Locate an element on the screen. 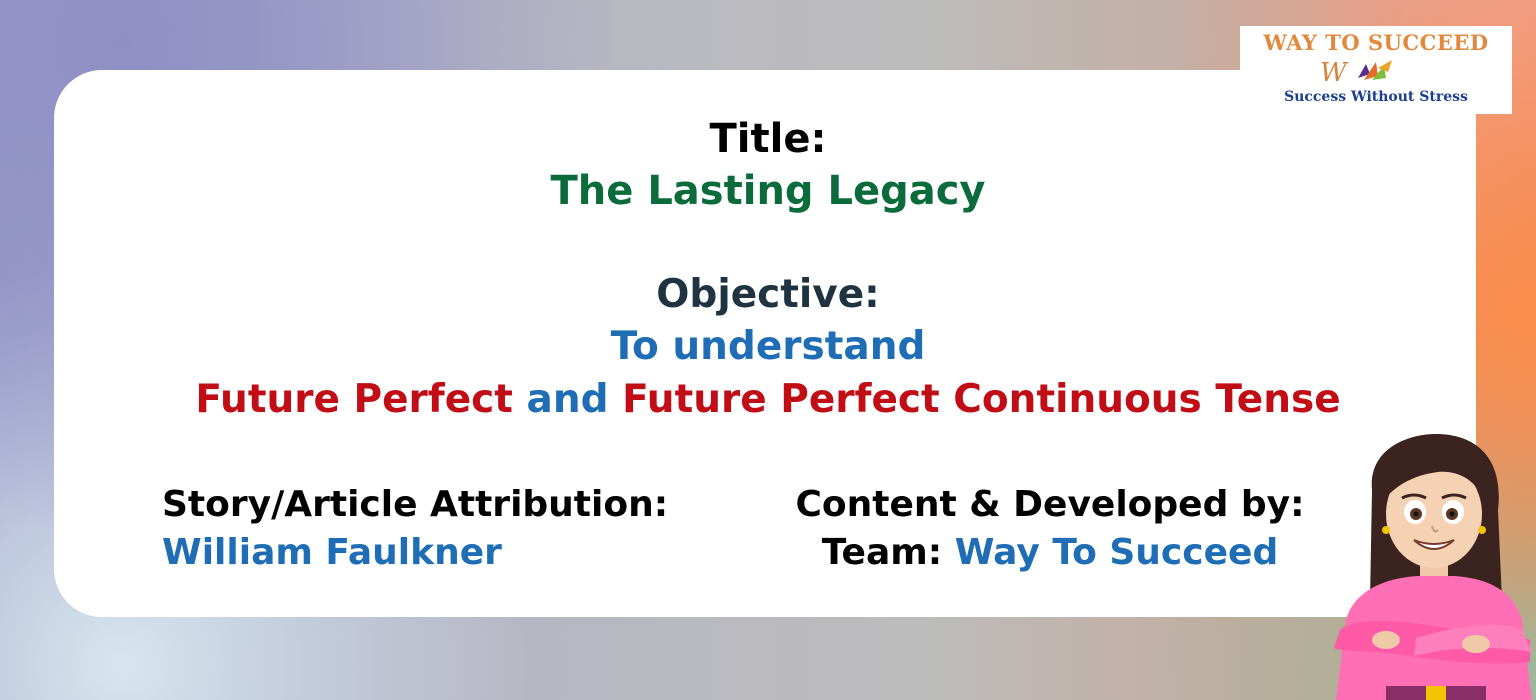 The width and height of the screenshot is (1536, 700). logo-title: WAY TO SUCCEED is located at coordinates (1376, 42).